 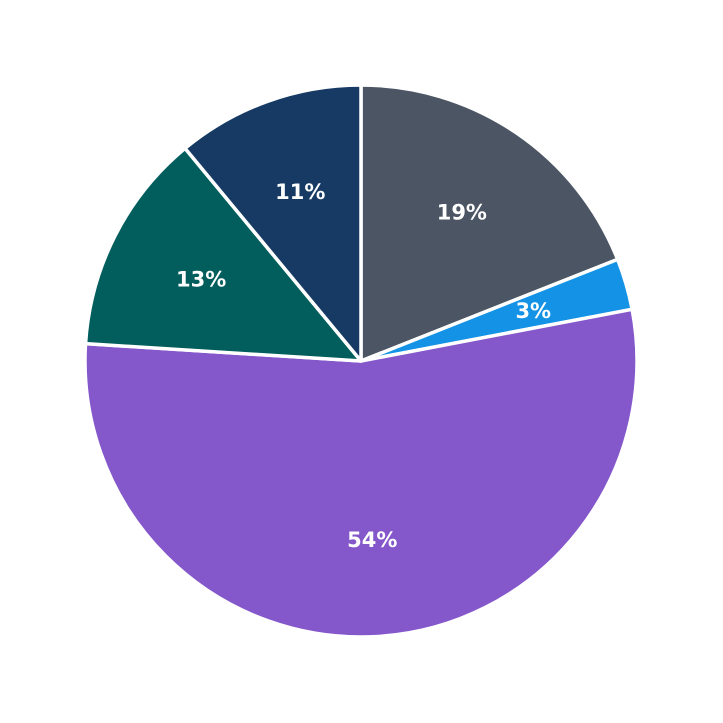 What do you see at coordinates (462, 213) in the screenshot?
I see `slice-percent-label: 19%` at bounding box center [462, 213].